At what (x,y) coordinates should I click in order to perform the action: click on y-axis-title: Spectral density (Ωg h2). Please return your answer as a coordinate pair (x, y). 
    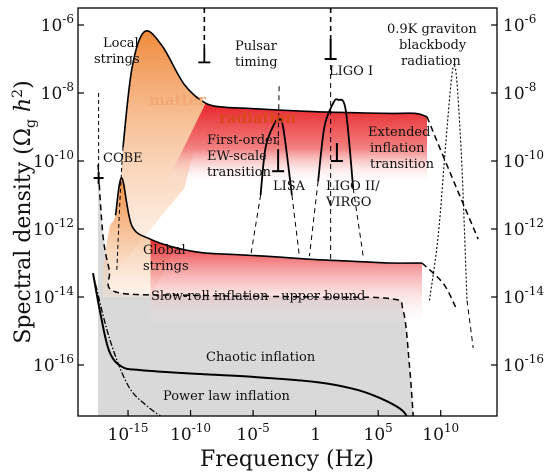
    Looking at the image, I should click on (24, 211).